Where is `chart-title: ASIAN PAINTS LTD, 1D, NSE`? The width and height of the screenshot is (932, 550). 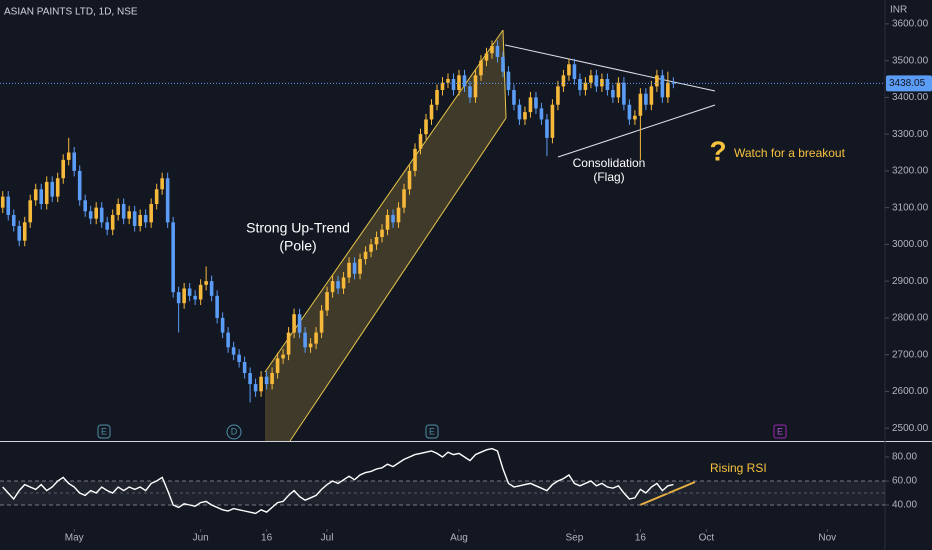 chart-title: ASIAN PAINTS LTD, 1D, NSE is located at coordinates (71, 12).